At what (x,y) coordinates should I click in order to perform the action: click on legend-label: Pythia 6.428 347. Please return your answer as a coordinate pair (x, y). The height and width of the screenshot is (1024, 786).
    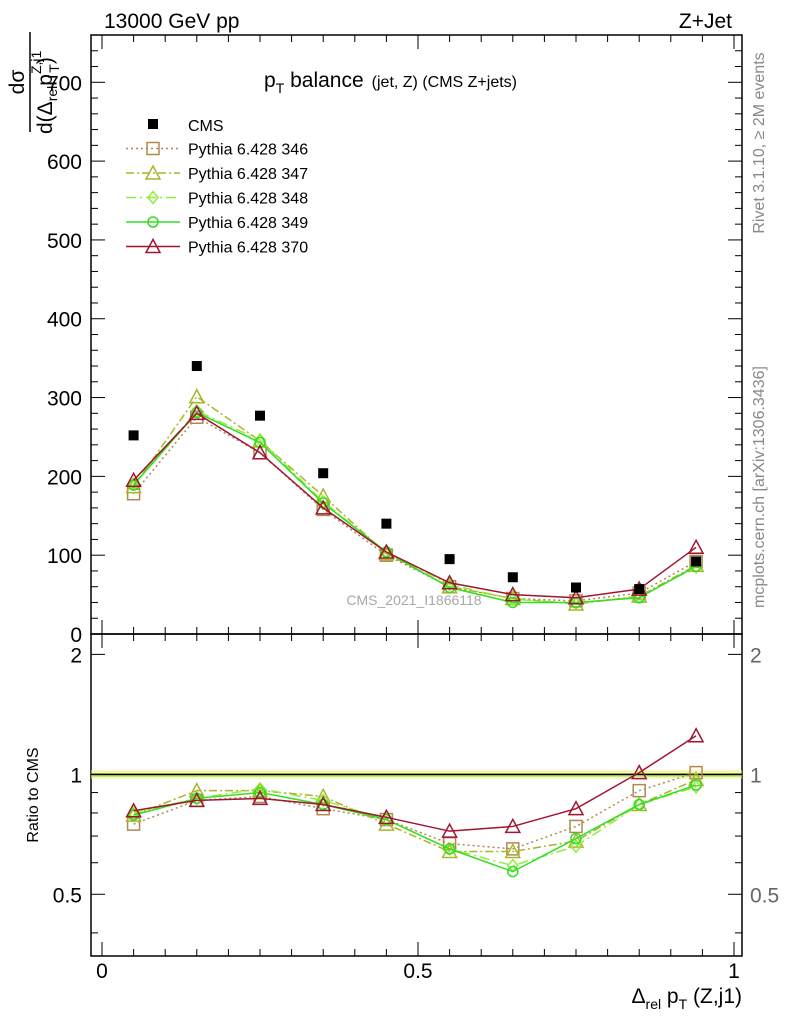
    Looking at the image, I should click on (248, 174).